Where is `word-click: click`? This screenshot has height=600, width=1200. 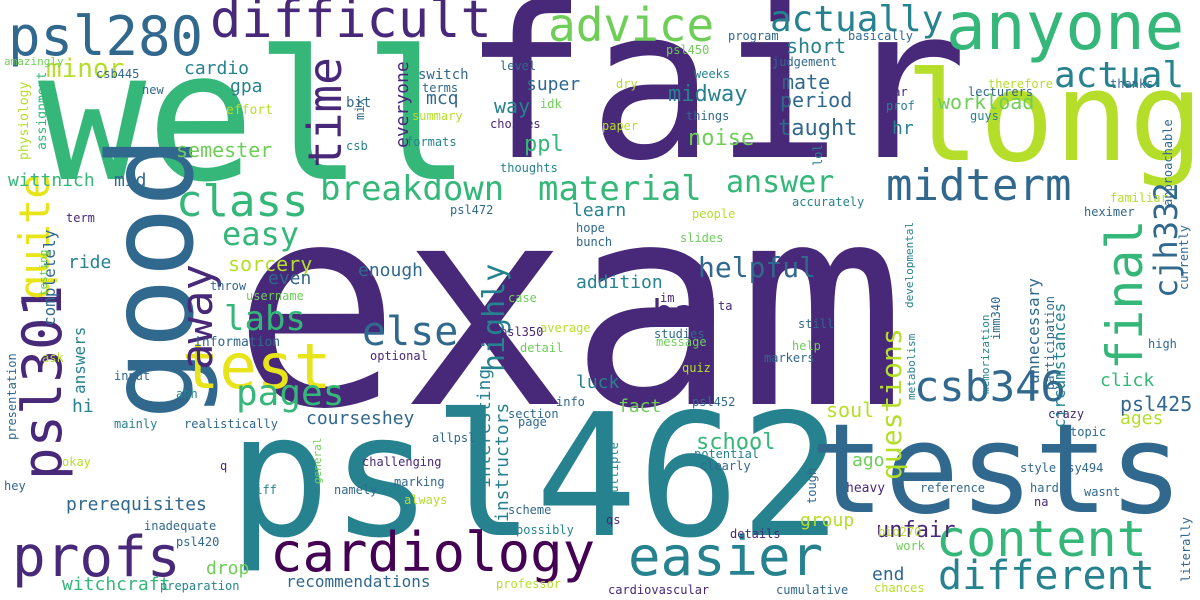
word-click: click is located at coordinates (1127, 380).